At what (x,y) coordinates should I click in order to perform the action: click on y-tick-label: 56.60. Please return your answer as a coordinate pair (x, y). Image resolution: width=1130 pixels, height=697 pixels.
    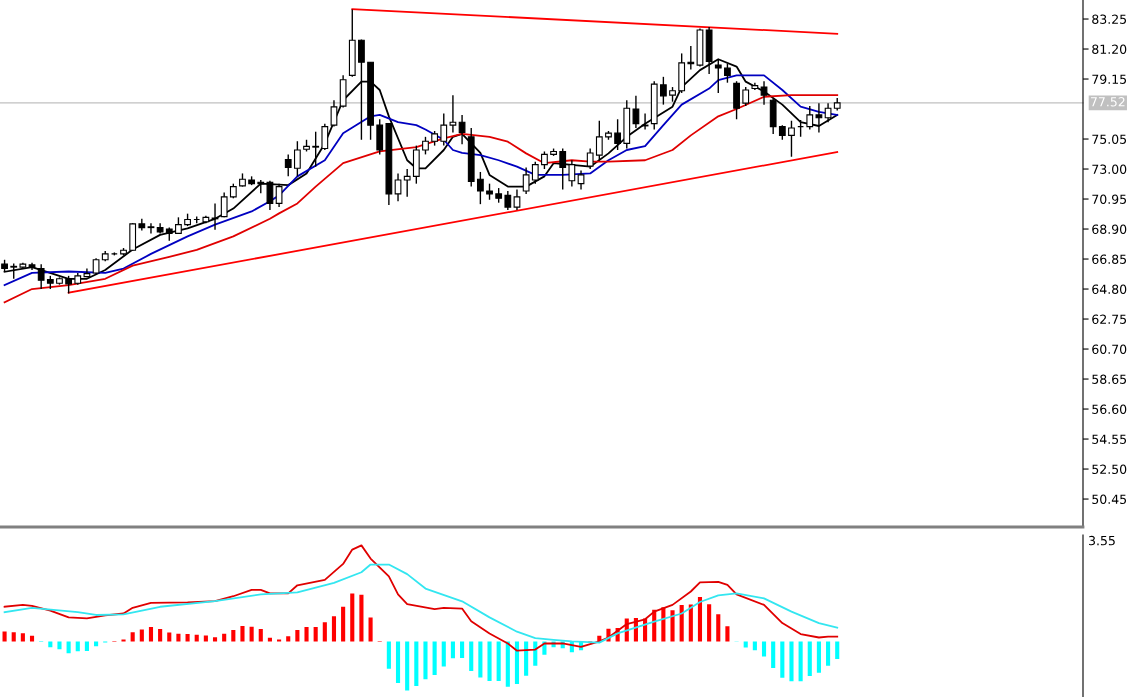
    Looking at the image, I should click on (1109, 409).